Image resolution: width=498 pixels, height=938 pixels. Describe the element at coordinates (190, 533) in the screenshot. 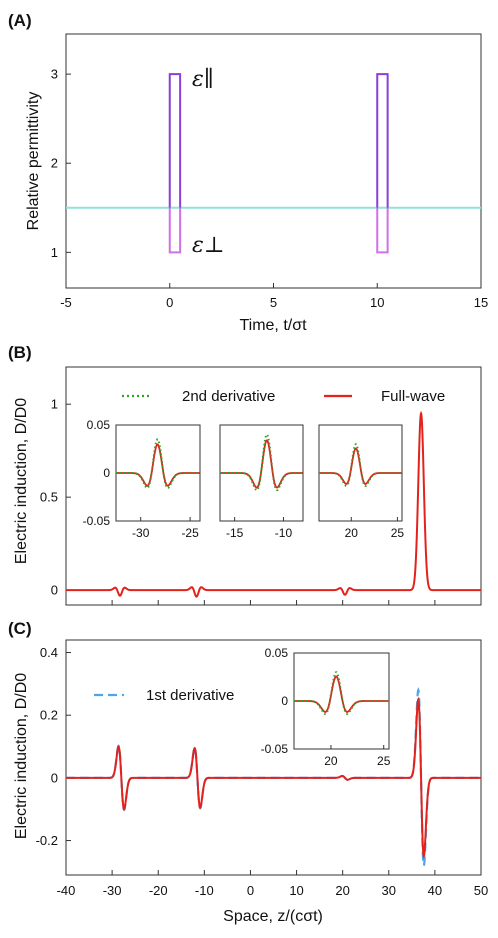

I see `inset-x-tick-label: -25` at that location.